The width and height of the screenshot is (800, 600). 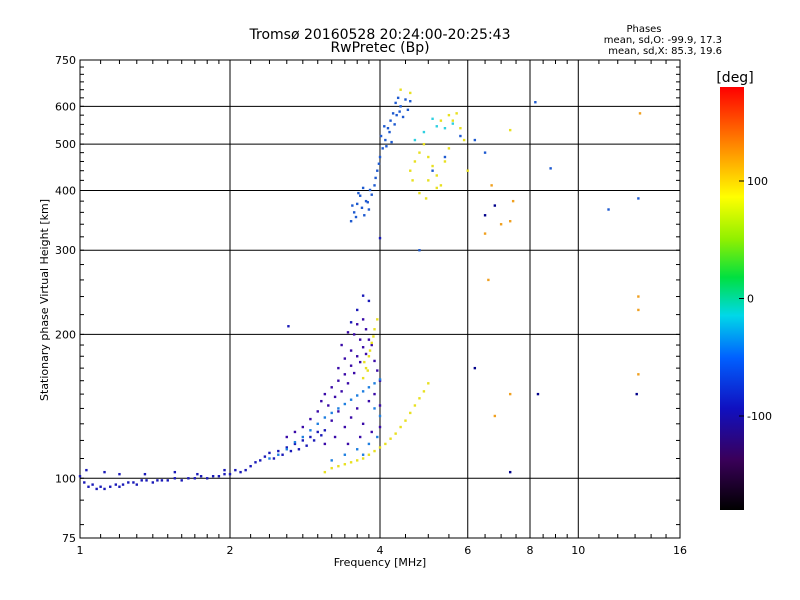 I want to click on y-tick-label: 200, so click(x=65, y=334).